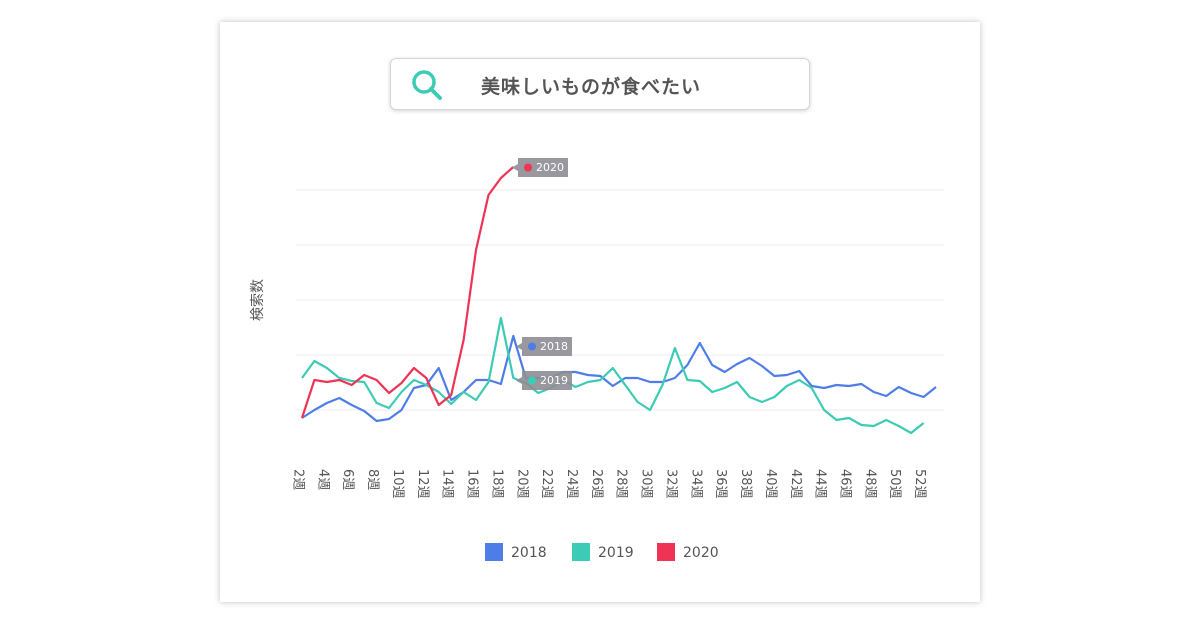 This screenshot has width=1200, height=628. I want to click on search-icon, so click(427, 85).